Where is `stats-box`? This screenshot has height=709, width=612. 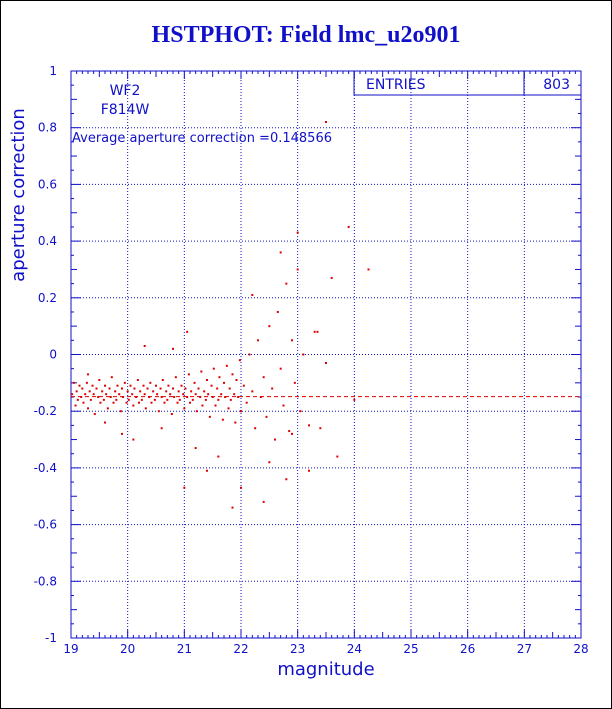
stats-box is located at coordinates (467, 83).